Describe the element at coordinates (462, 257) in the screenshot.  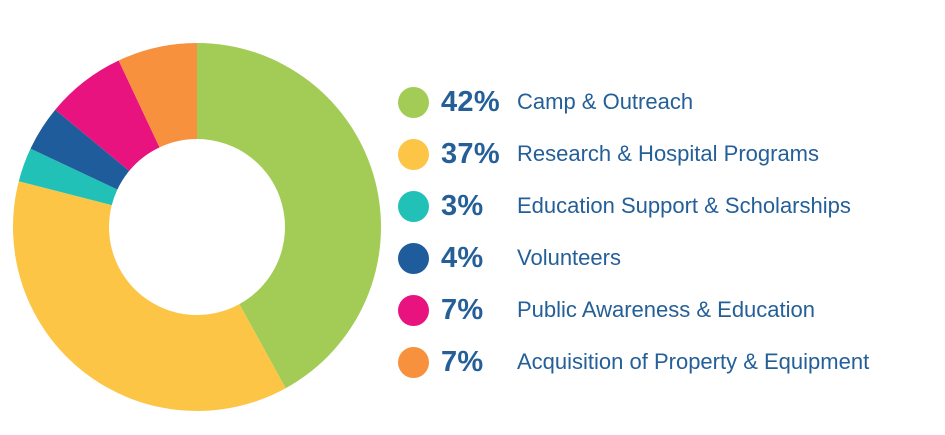
I see `legend-percentage: 4%` at that location.